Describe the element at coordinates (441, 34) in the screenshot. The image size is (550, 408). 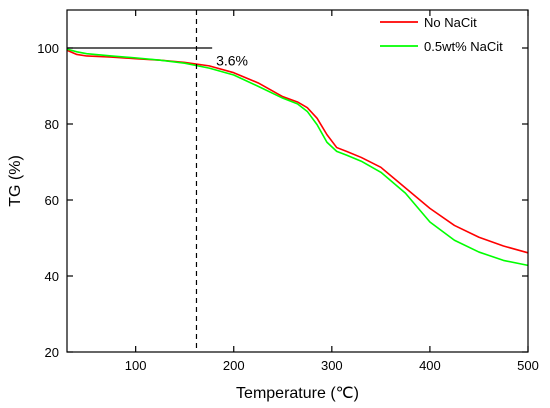
I see `legend: No NaCit 0.5wt% NaCit` at that location.